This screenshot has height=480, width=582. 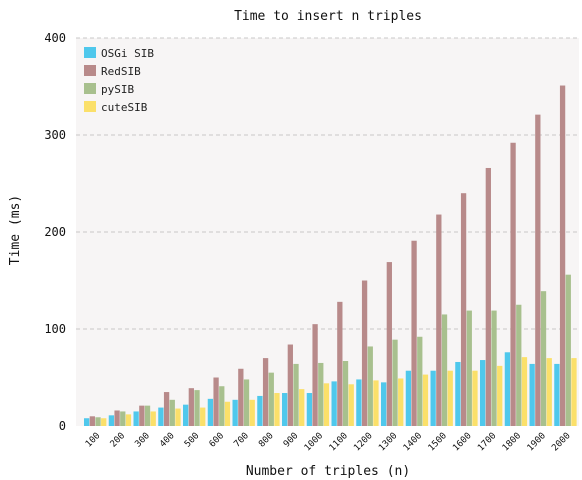 What do you see at coordinates (127, 53) in the screenshot?
I see `legend-label: OSGi SIB` at bounding box center [127, 53].